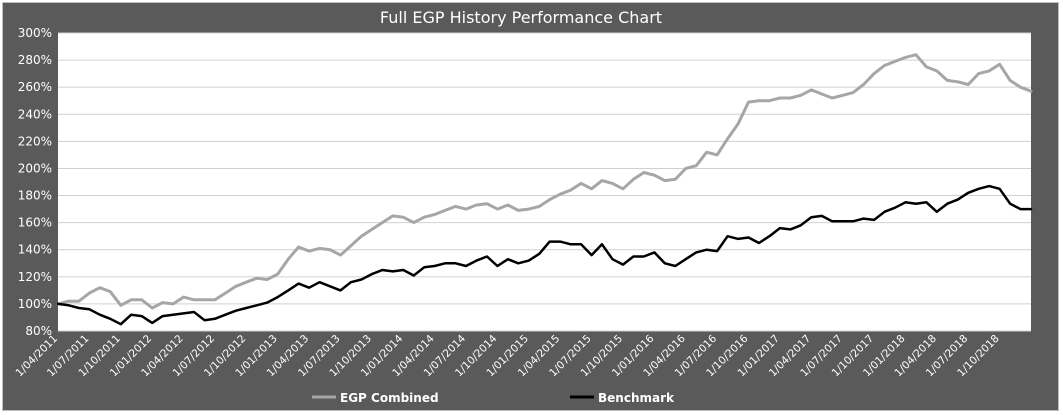  I want to click on y-tick-label: 120%, so click(35, 277).